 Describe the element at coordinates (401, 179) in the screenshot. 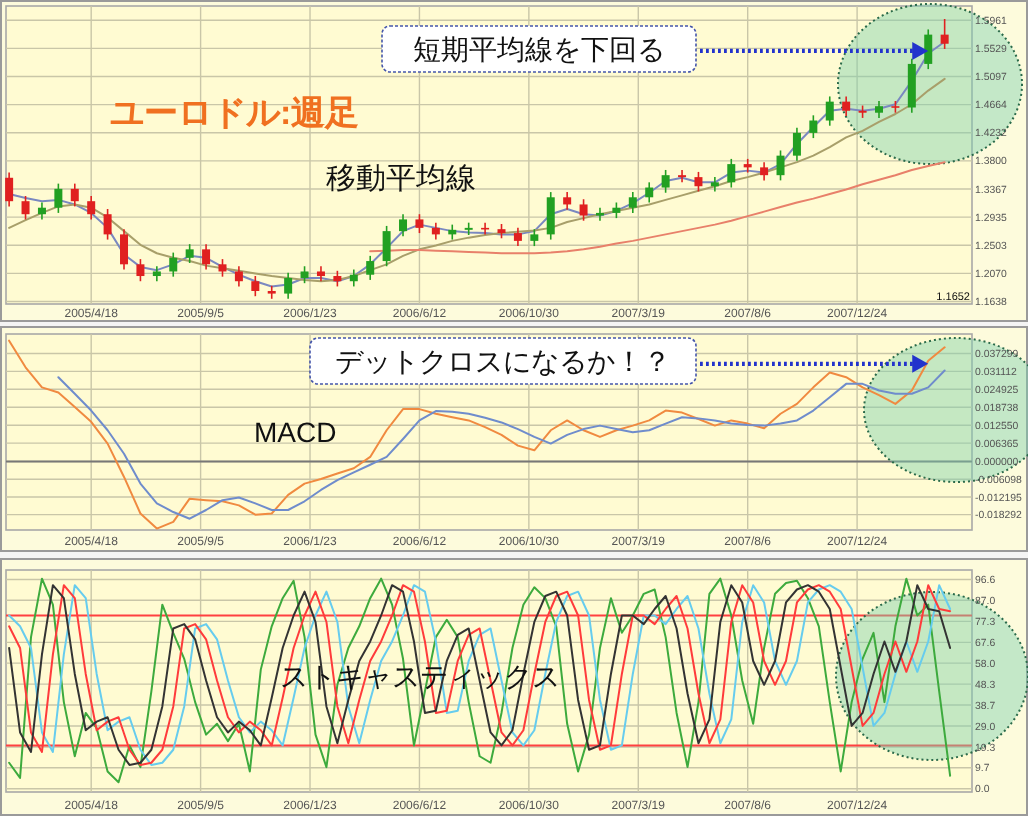

I see `annotation: 移動平均線` at that location.